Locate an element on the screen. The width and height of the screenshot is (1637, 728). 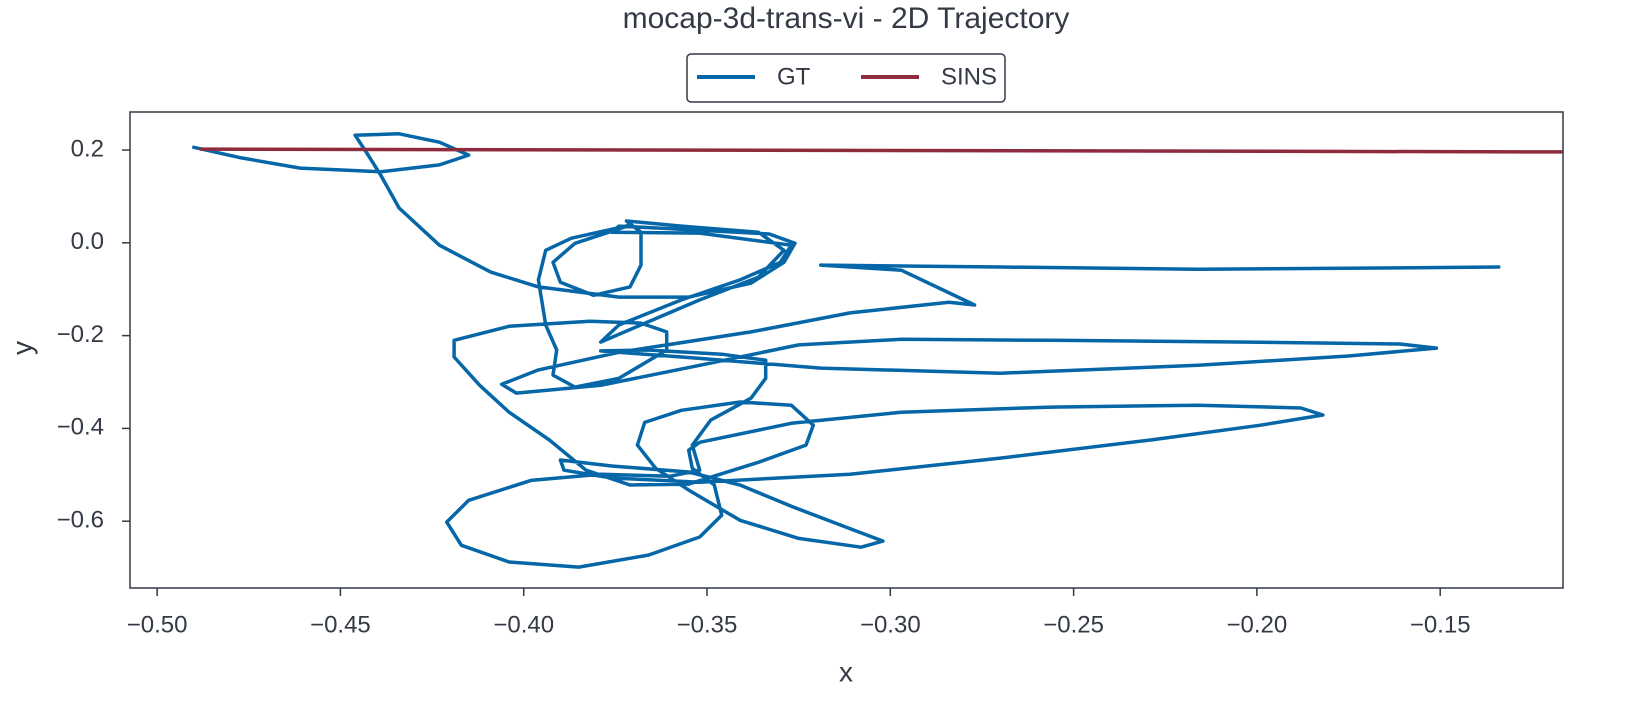
series-line is located at coordinates (881, 150).